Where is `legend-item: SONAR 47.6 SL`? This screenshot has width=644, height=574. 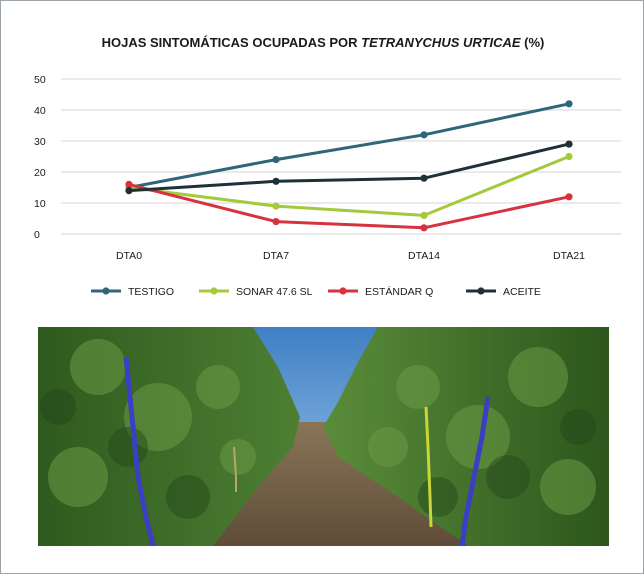 legend-item: SONAR 47.6 SL is located at coordinates (256, 292).